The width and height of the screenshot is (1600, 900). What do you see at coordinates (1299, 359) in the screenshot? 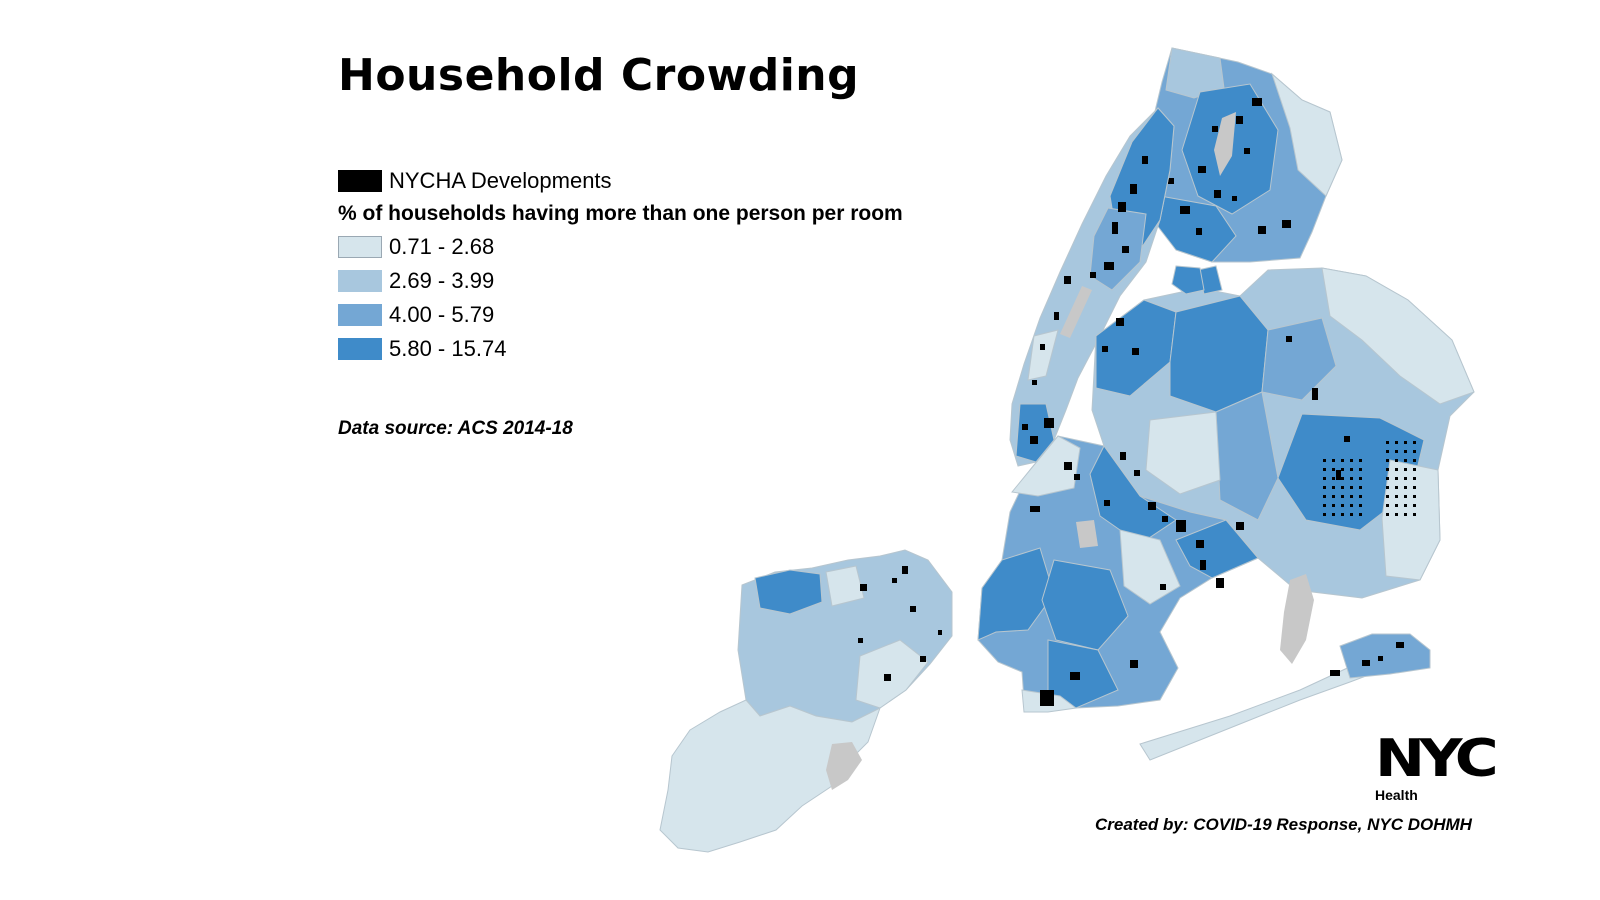
I see `queens-central-mid` at bounding box center [1299, 359].